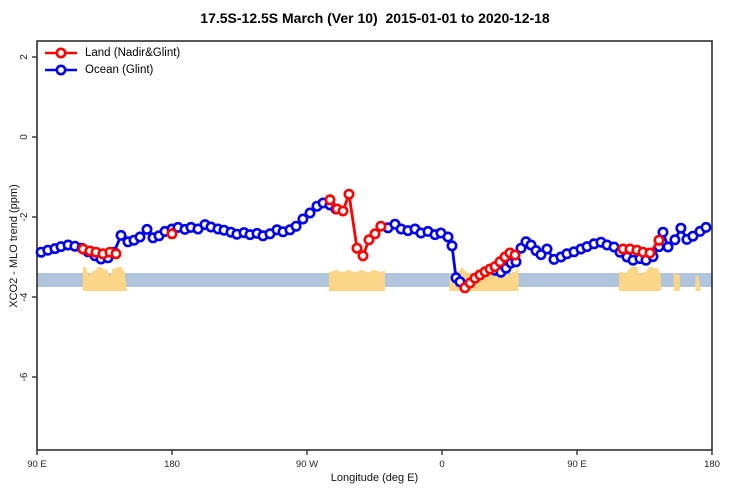  Describe the element at coordinates (600, 249) in the screenshot. I see `series-line` at that location.